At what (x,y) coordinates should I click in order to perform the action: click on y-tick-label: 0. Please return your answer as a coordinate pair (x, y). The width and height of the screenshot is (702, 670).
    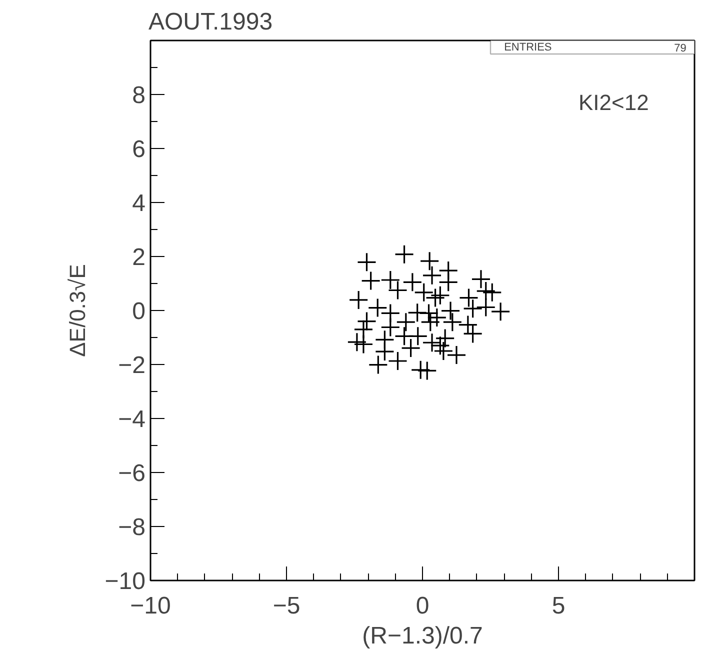
    Looking at the image, I should click on (139, 311).